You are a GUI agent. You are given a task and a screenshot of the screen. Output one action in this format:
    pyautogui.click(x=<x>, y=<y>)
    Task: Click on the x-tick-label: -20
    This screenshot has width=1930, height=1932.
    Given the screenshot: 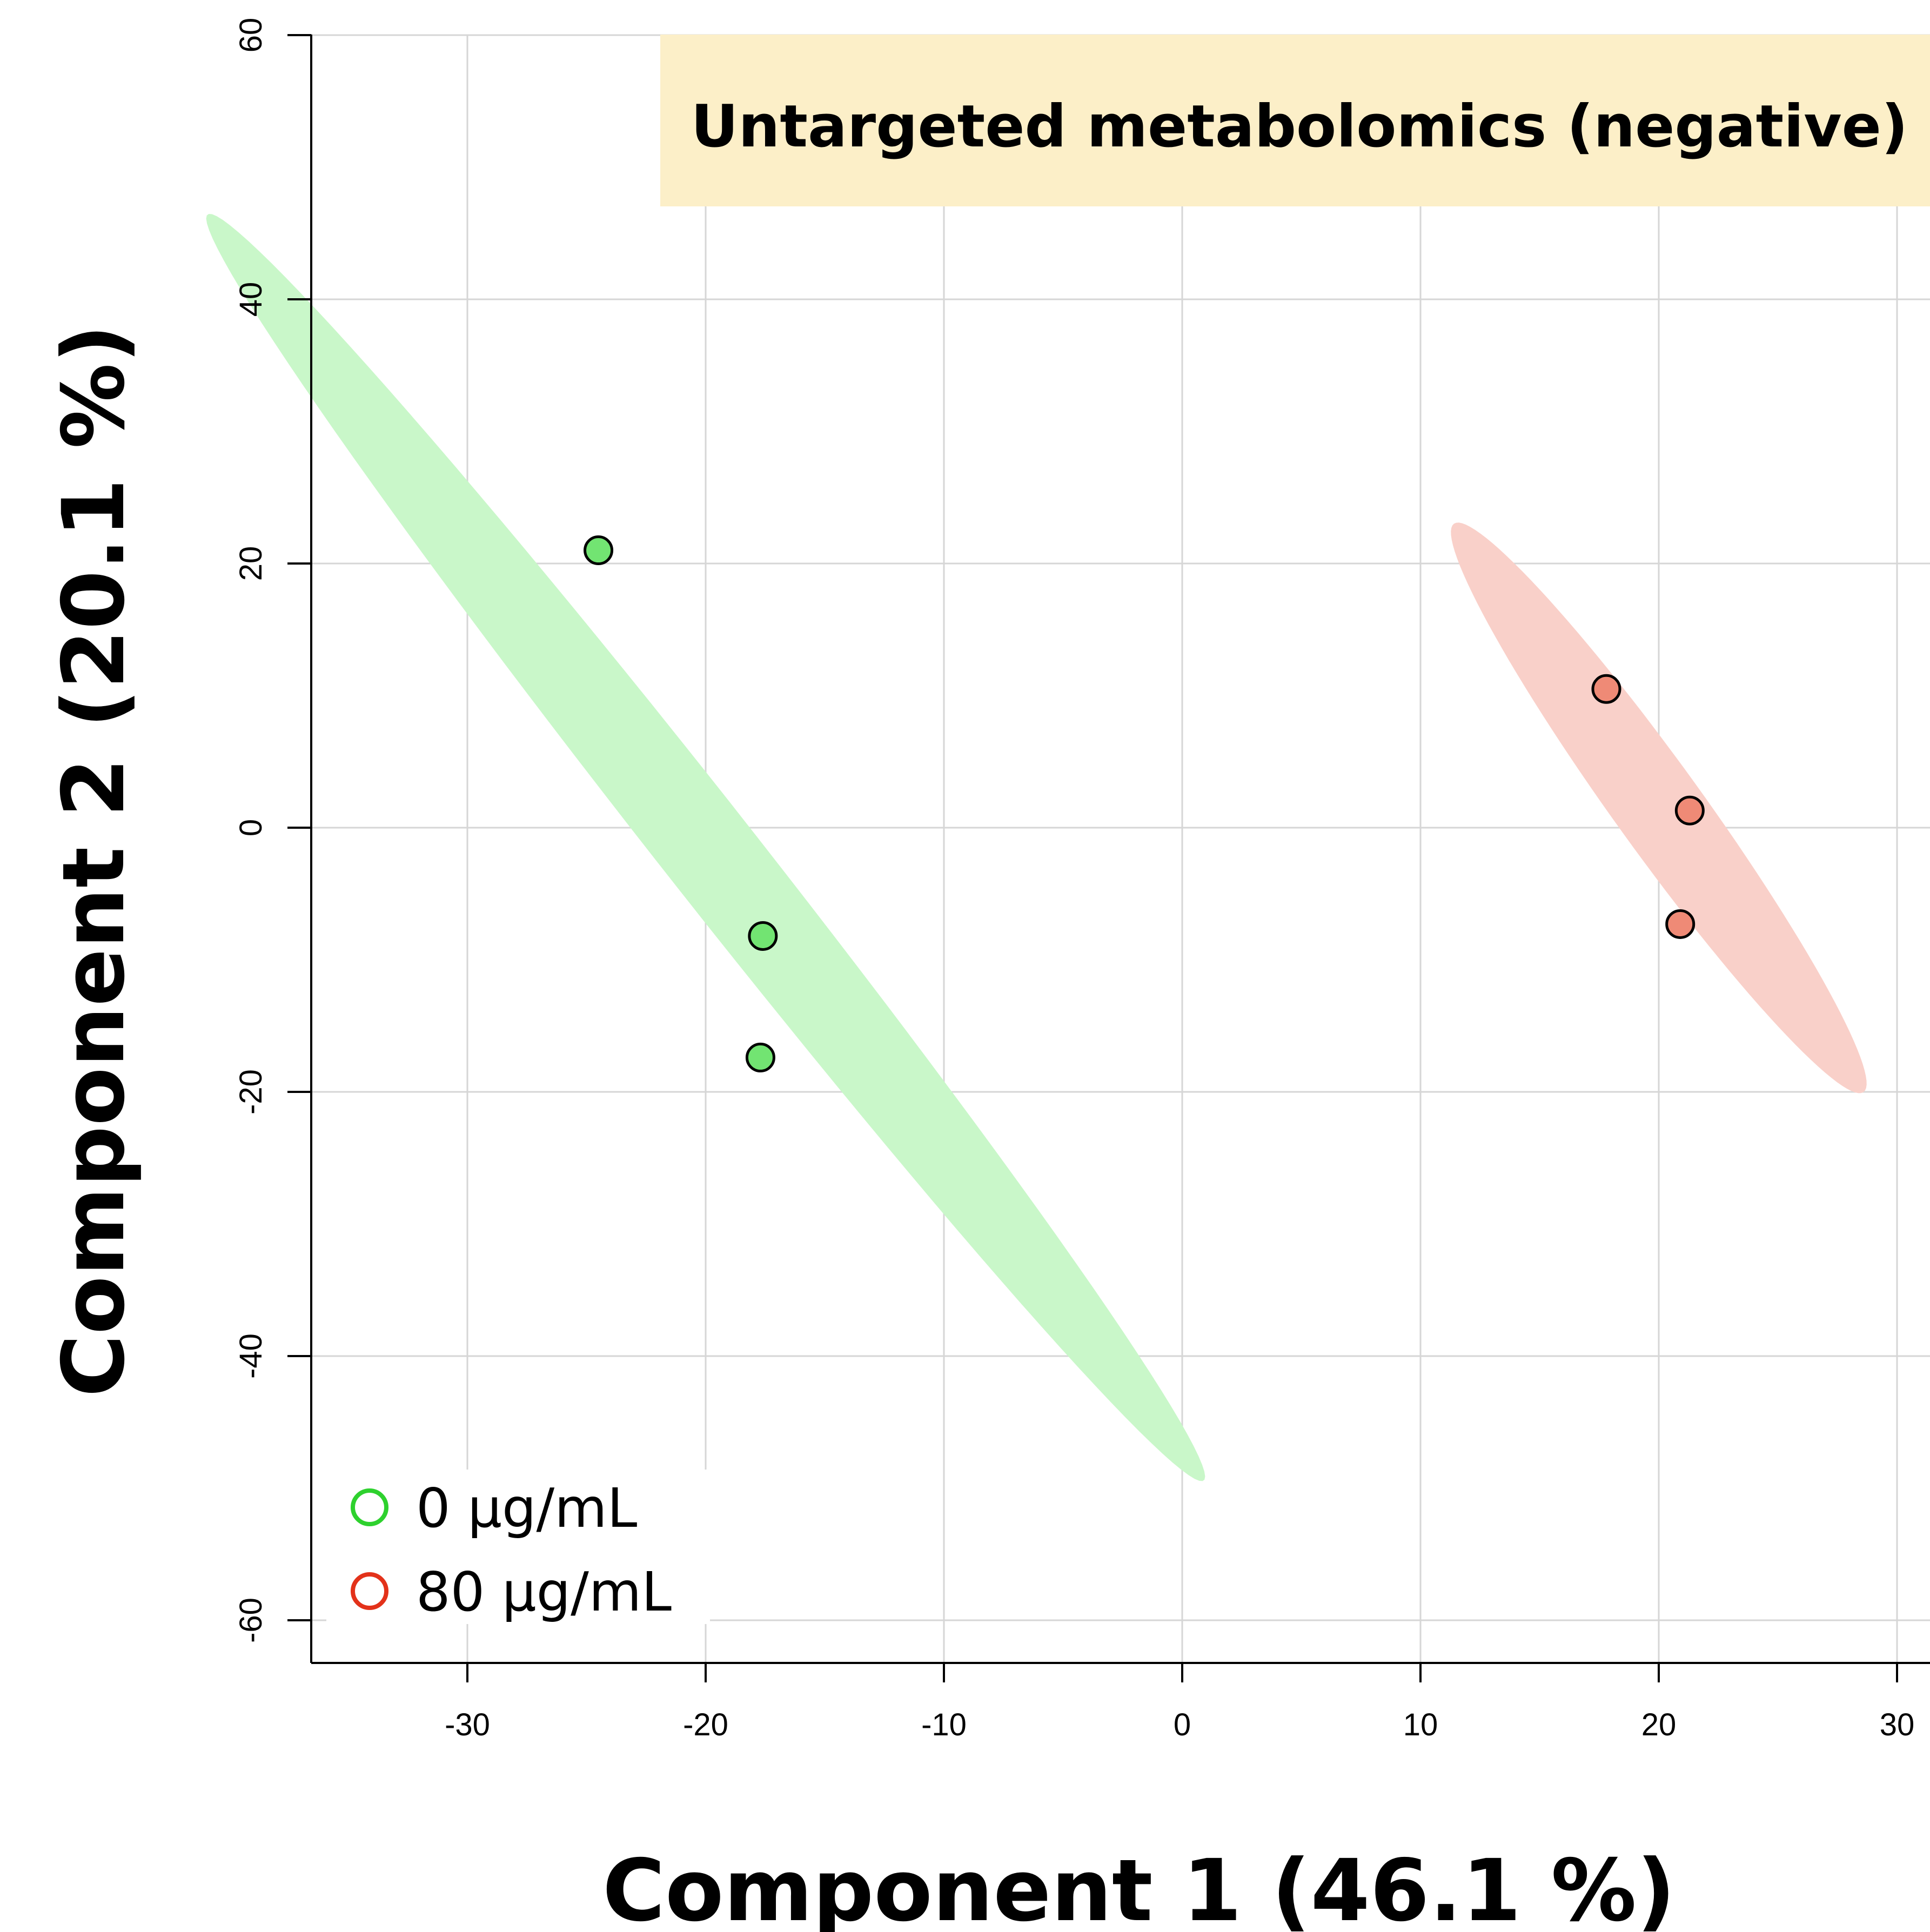 What is the action you would take?
    pyautogui.click(x=705, y=1724)
    